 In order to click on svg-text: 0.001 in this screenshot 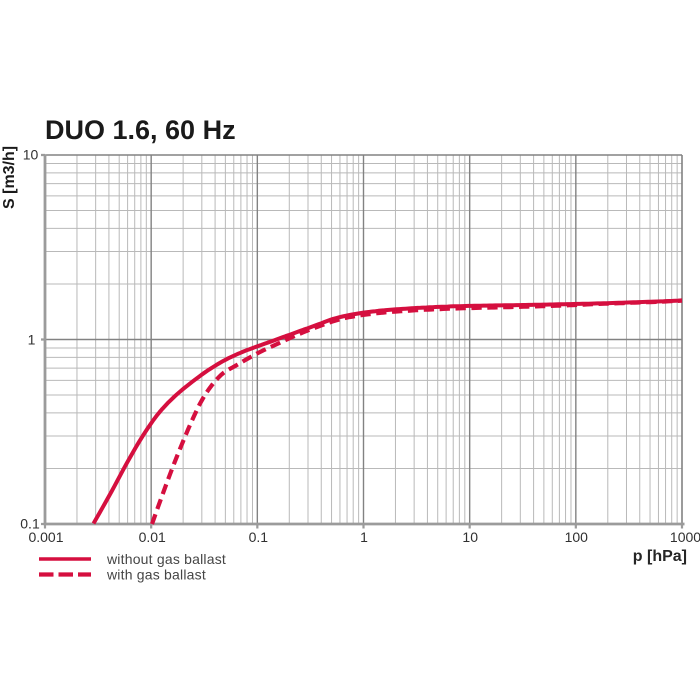, I will do `click(45, 537)`.